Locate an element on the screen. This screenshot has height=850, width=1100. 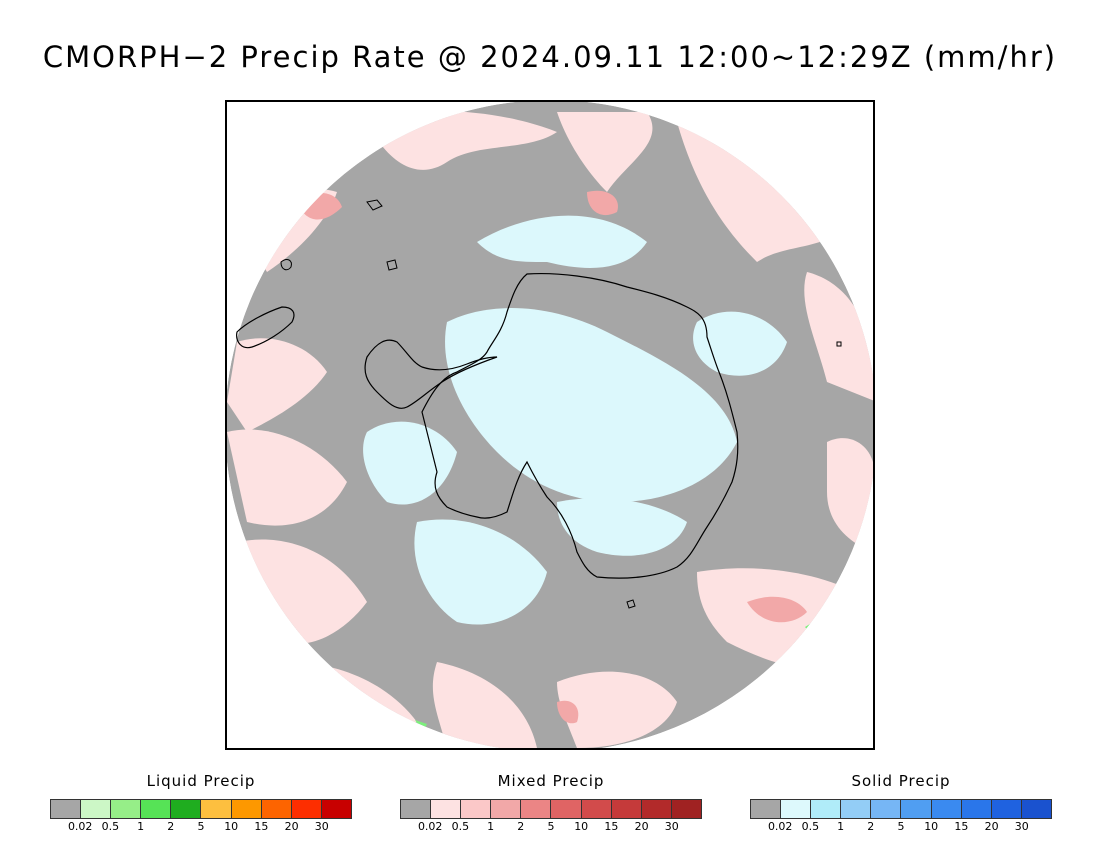
south-america-coastline is located at coordinates (265, 327).